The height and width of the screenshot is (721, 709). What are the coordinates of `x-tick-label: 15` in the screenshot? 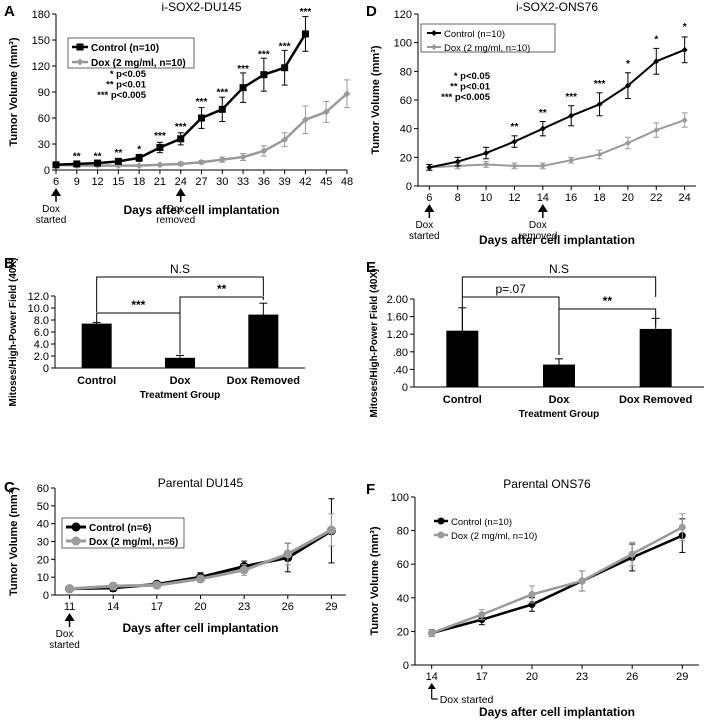 It's located at (118, 182).